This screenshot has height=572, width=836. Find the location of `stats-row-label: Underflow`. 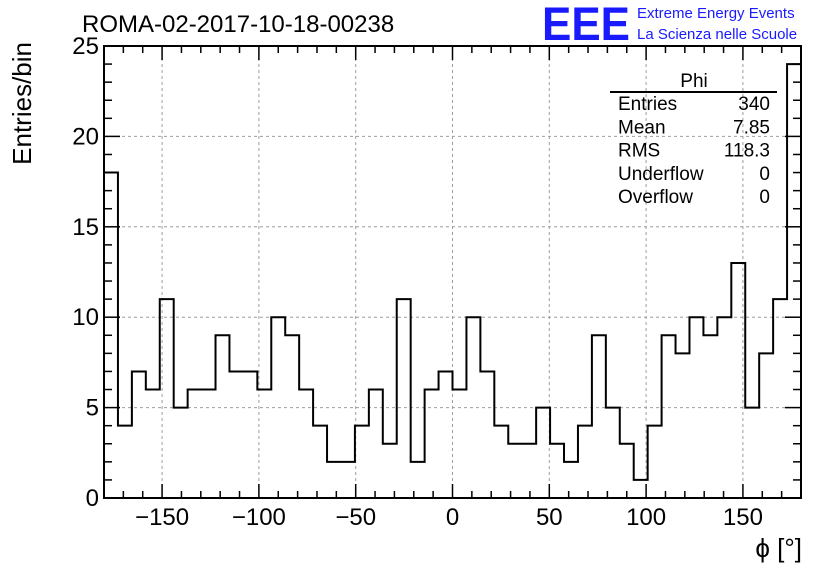

stats-row-label: Underflow is located at coordinates (661, 174).